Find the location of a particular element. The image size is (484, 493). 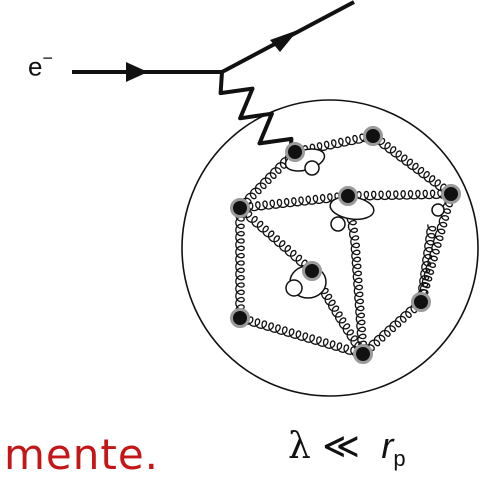

quark-bottom-right is located at coordinates (421, 302).